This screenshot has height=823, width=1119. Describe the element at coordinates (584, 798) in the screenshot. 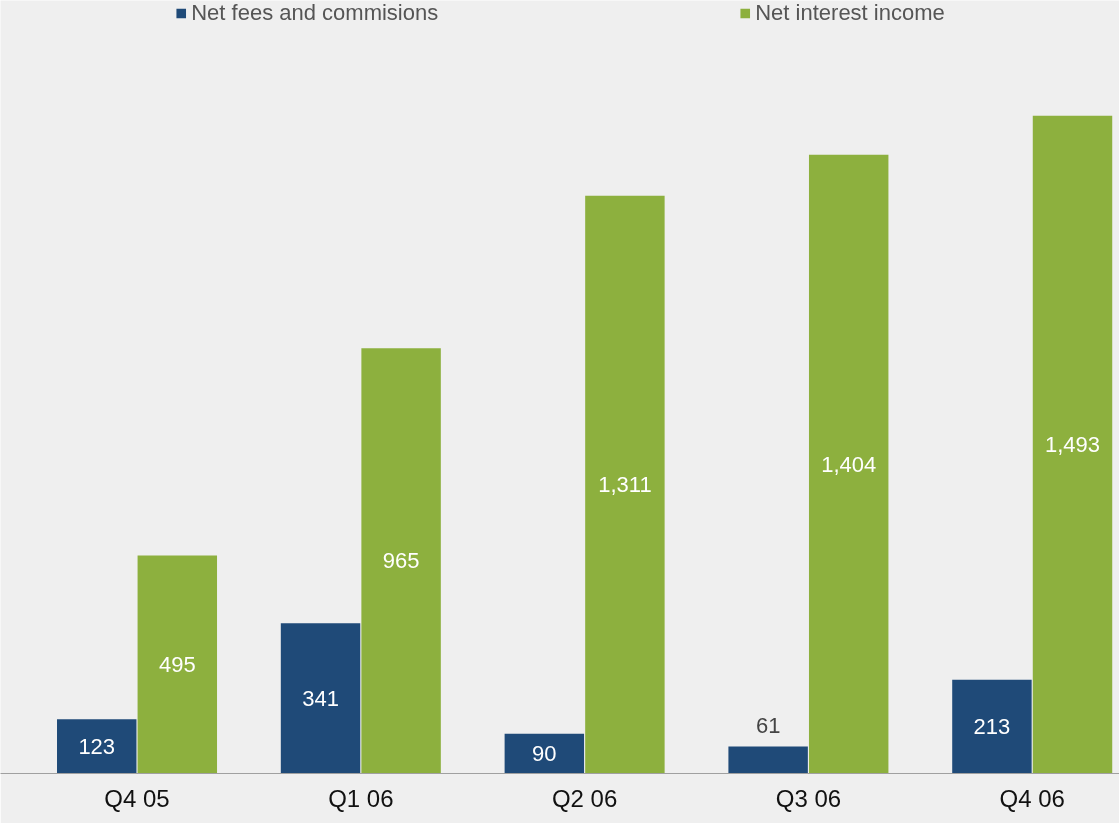

I see `x-tick-label: Q2 06` at that location.